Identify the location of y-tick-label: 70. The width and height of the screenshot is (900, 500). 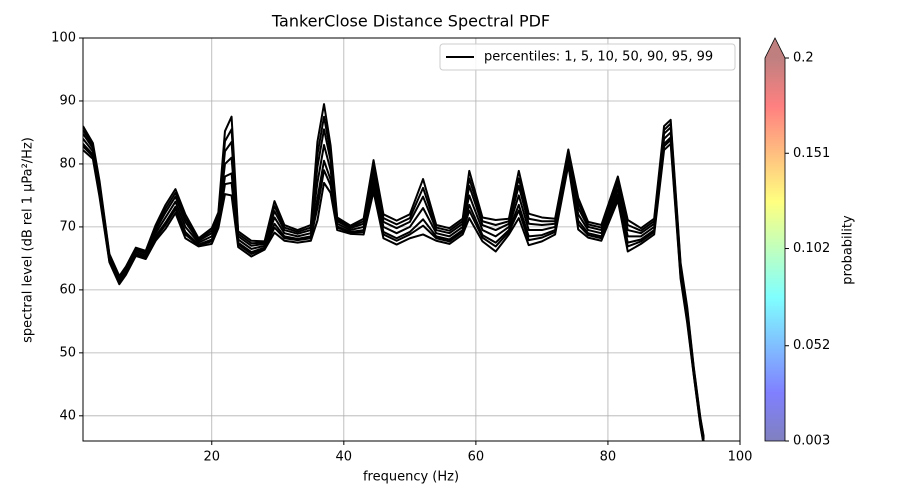
(67, 226).